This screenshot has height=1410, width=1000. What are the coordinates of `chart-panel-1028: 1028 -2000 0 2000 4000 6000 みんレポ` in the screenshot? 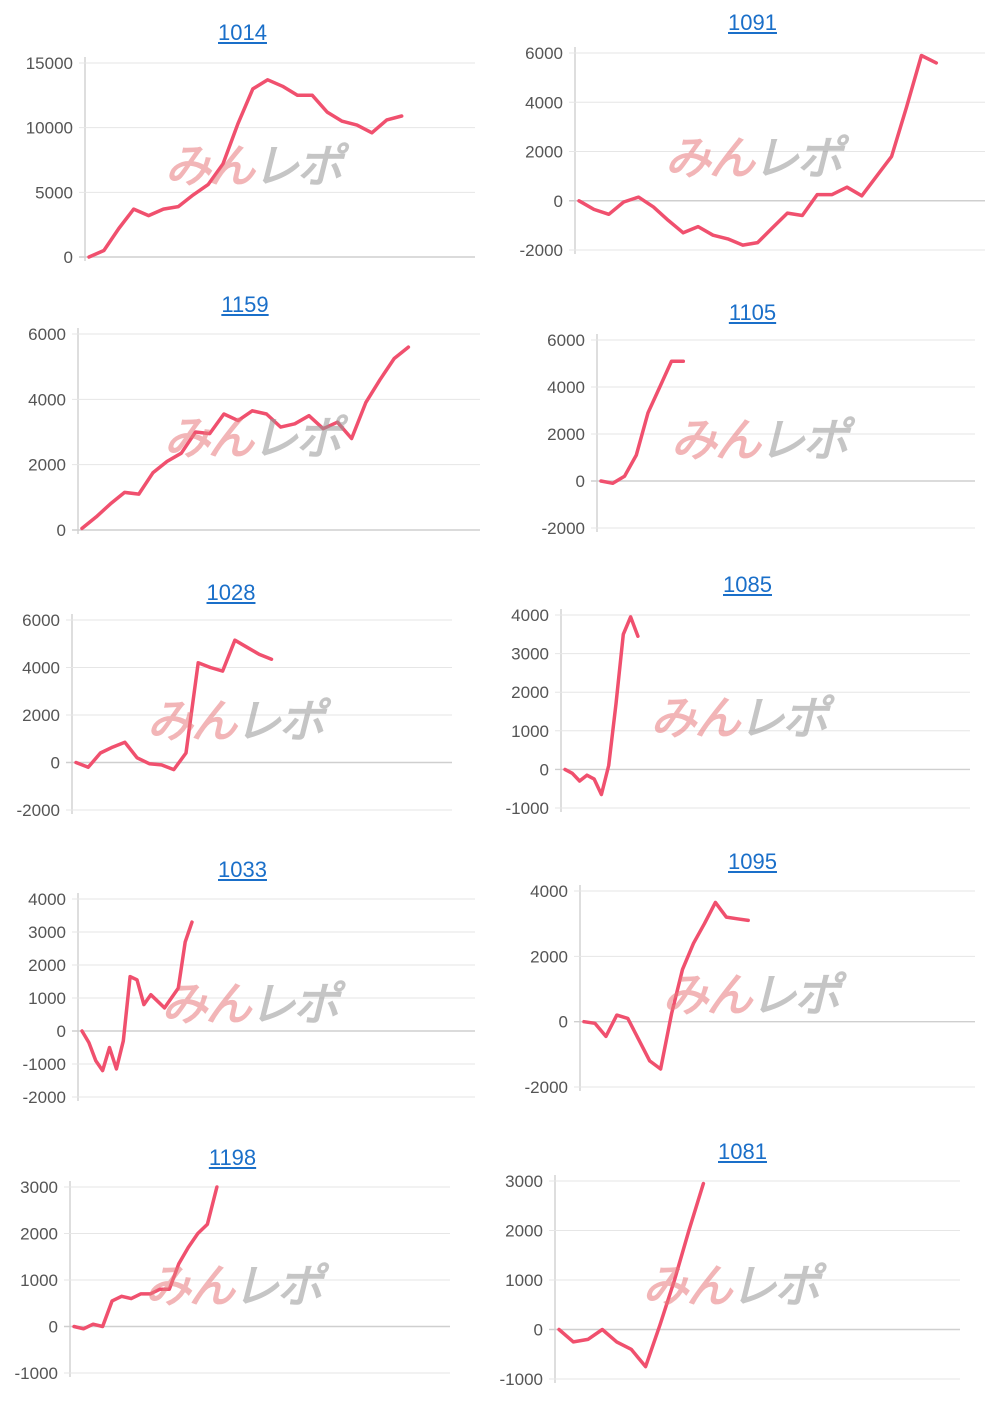 It's located at (231, 704).